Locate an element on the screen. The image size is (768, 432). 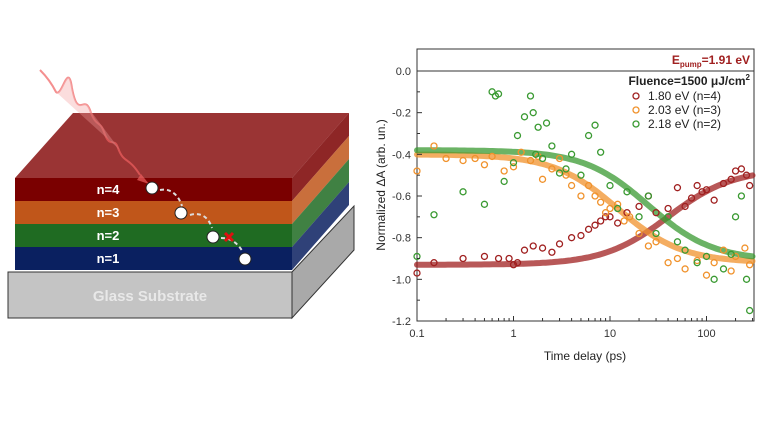
layer-label: n=2 is located at coordinates (108, 235).